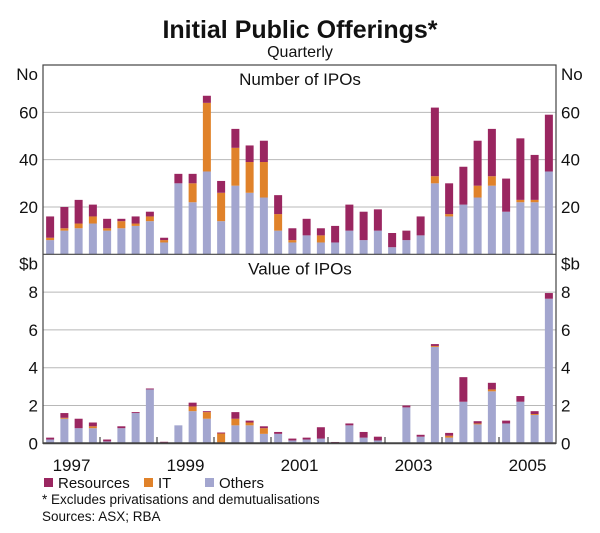 The image size is (600, 533). I want to click on unit-label: $b, so click(28, 263).